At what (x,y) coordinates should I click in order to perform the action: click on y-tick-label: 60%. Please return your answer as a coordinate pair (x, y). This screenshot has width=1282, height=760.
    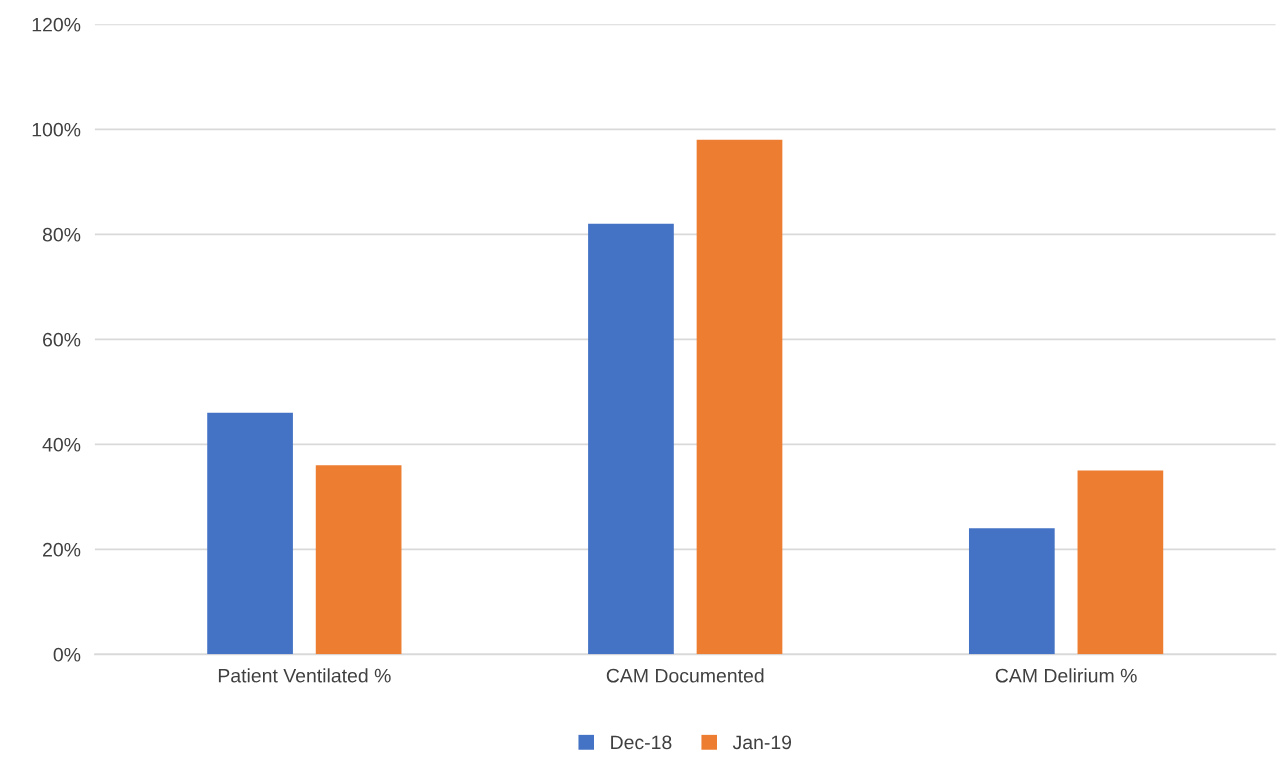
    Looking at the image, I should click on (62, 339).